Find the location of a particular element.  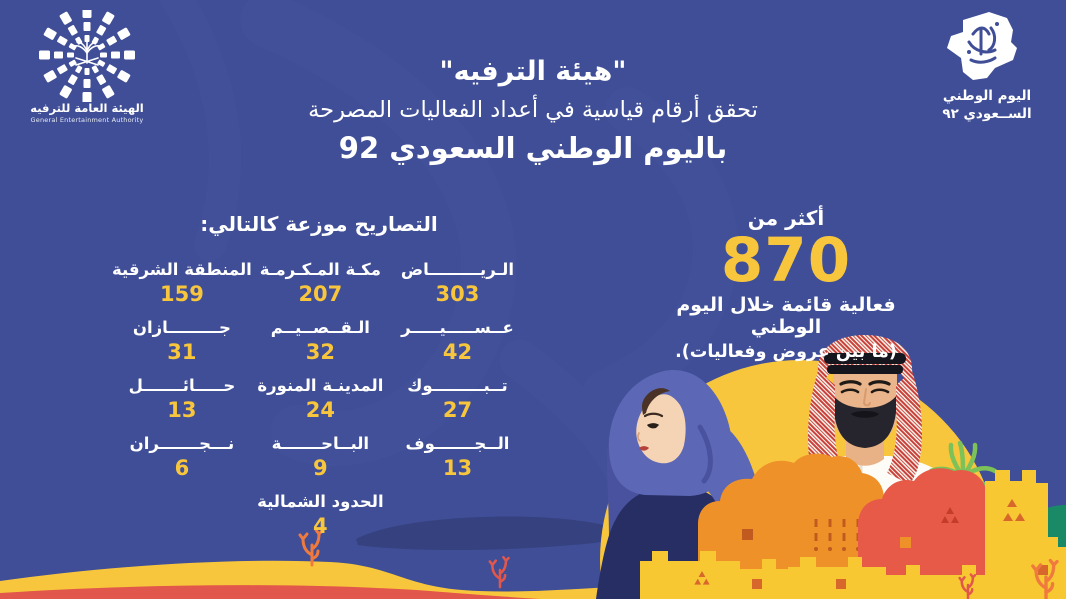

national-day-title: اليوم الوطني الســعودي ٩٢ is located at coordinates (987, 105).